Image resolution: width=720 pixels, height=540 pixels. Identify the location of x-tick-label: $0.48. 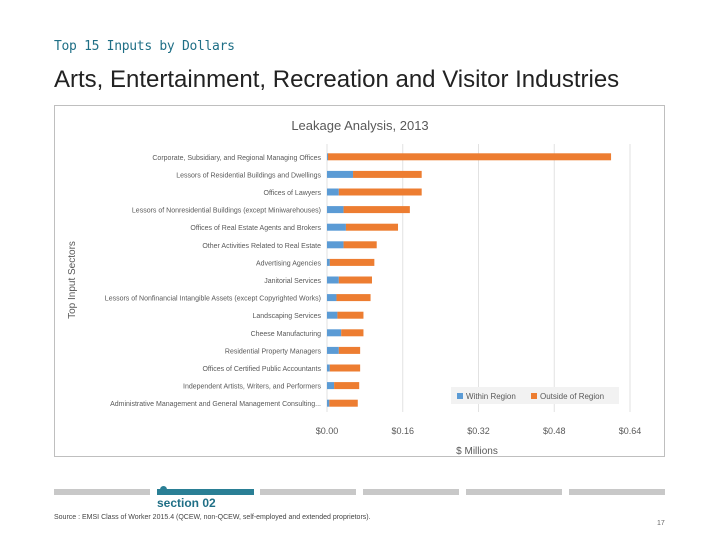
(554, 431).